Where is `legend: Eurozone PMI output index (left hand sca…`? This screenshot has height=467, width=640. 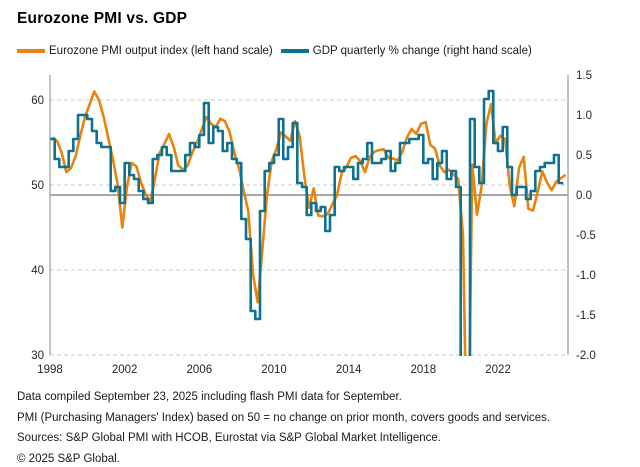
legend: Eurozone PMI output index (left hand sca… is located at coordinates (274, 51).